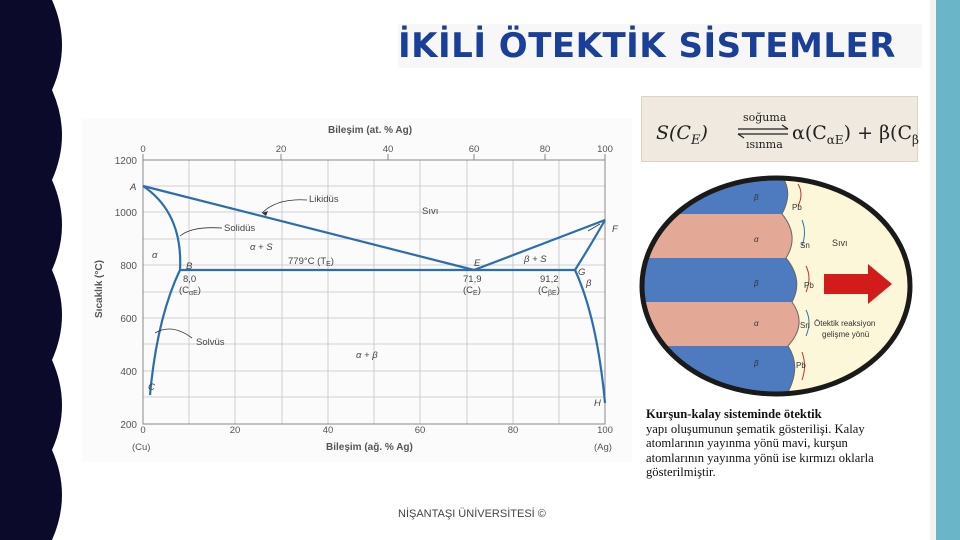 This screenshot has width=960, height=540. I want to click on y-tick: 600, so click(128, 319).